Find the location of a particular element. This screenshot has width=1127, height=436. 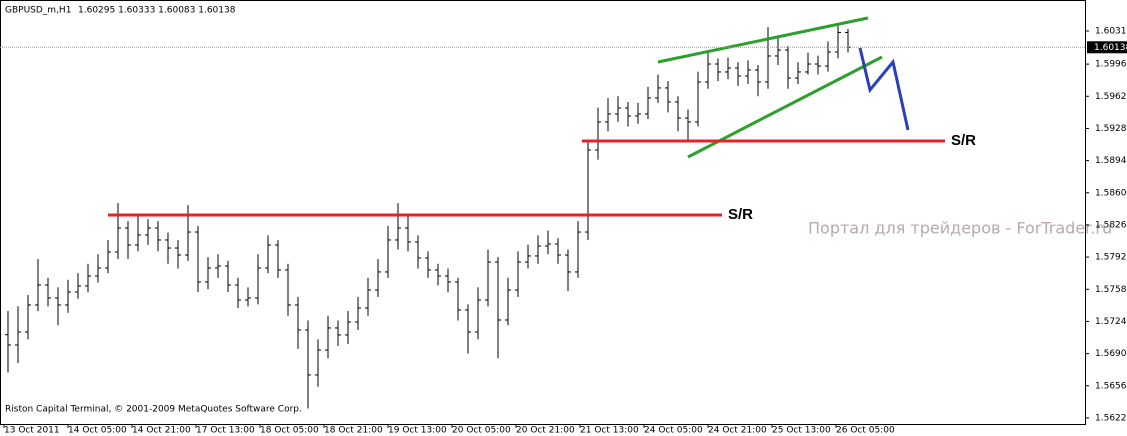

current-price-box is located at coordinates (1107, 47).